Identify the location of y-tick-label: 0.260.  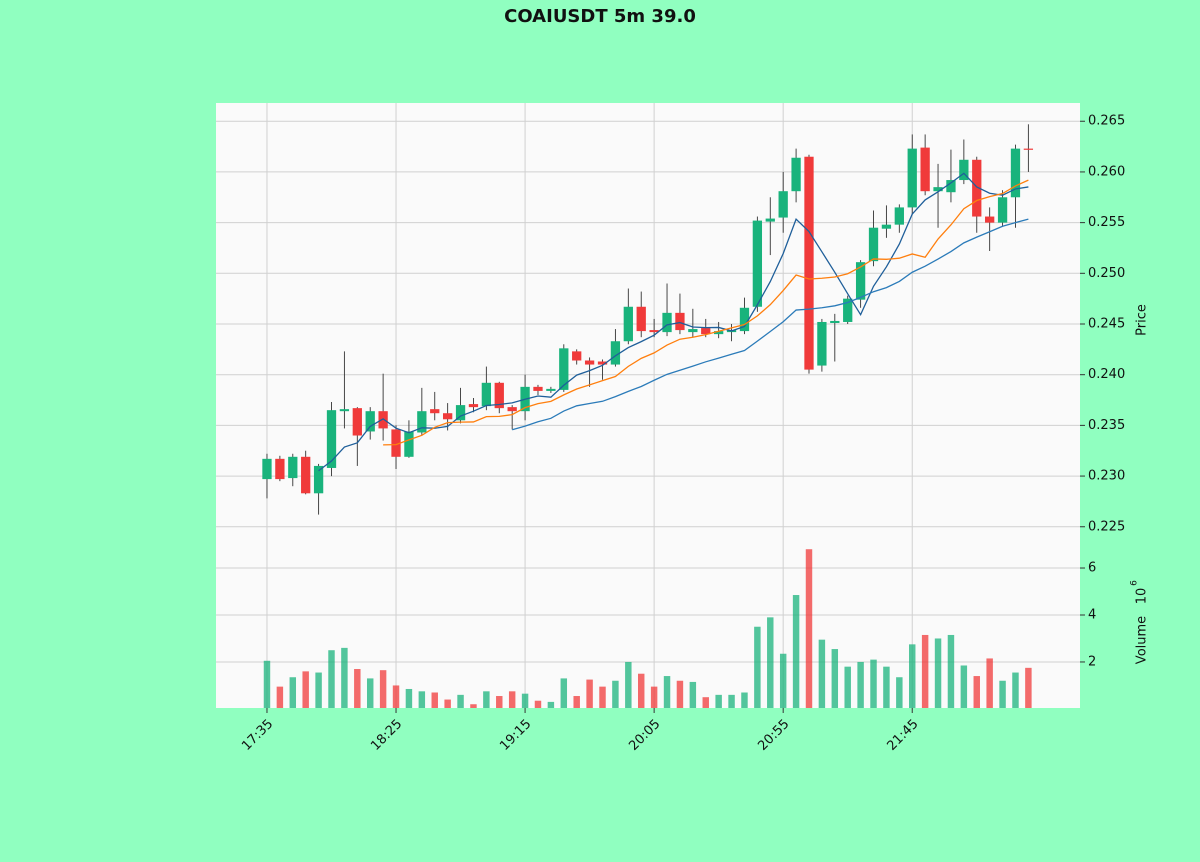
(1106, 171).